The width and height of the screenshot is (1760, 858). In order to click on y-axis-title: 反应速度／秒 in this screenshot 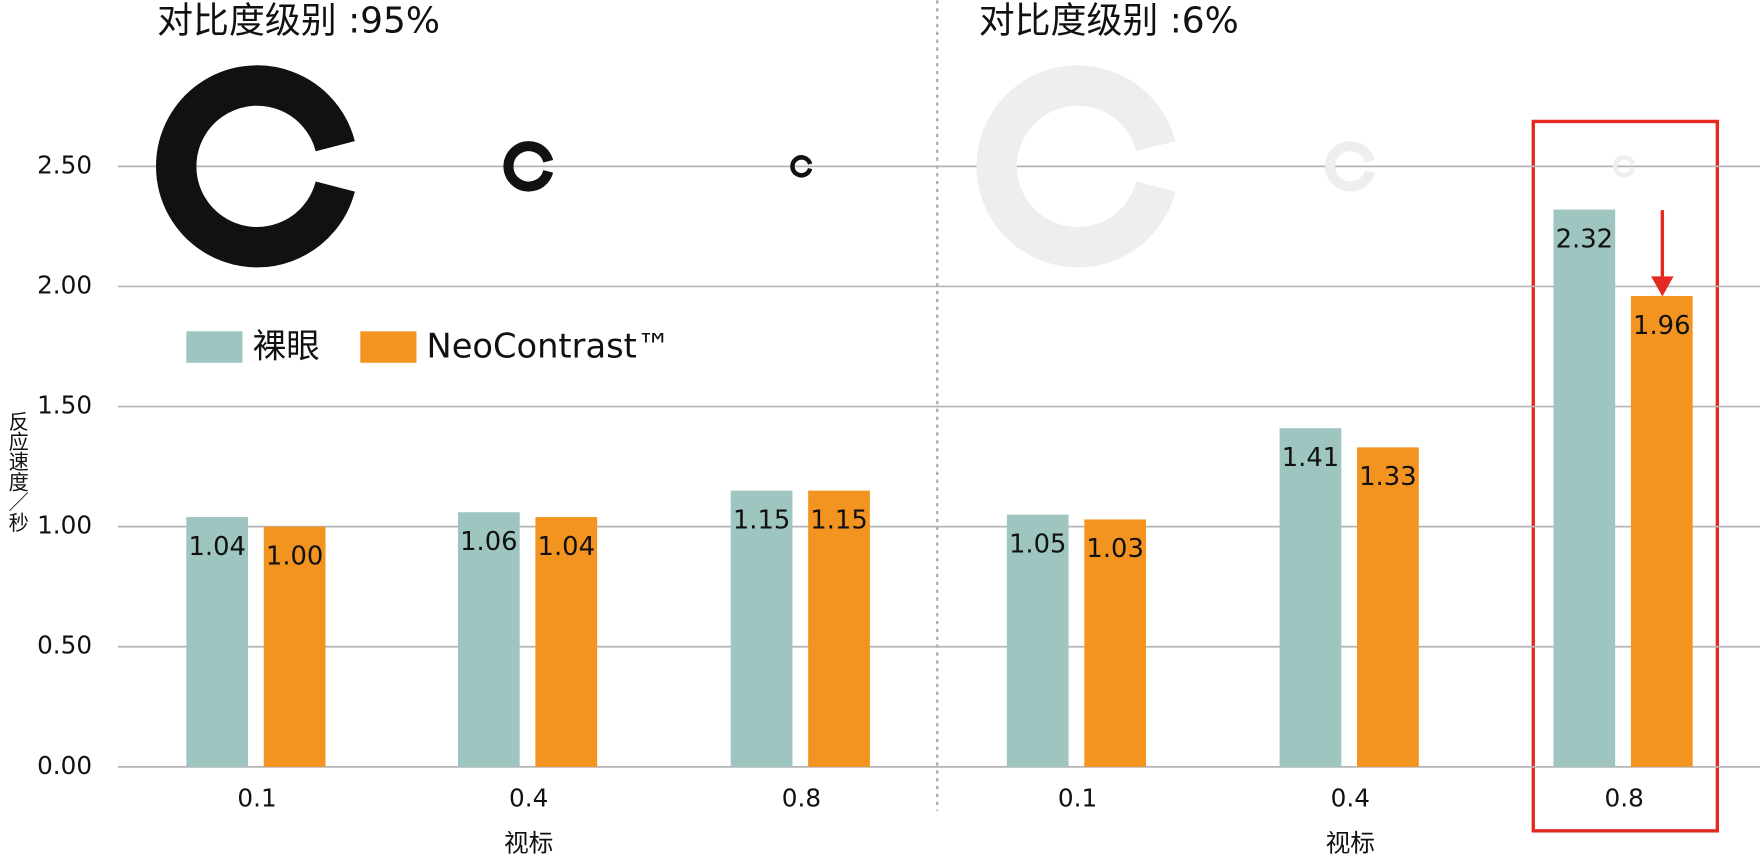, I will do `click(17, 471)`.